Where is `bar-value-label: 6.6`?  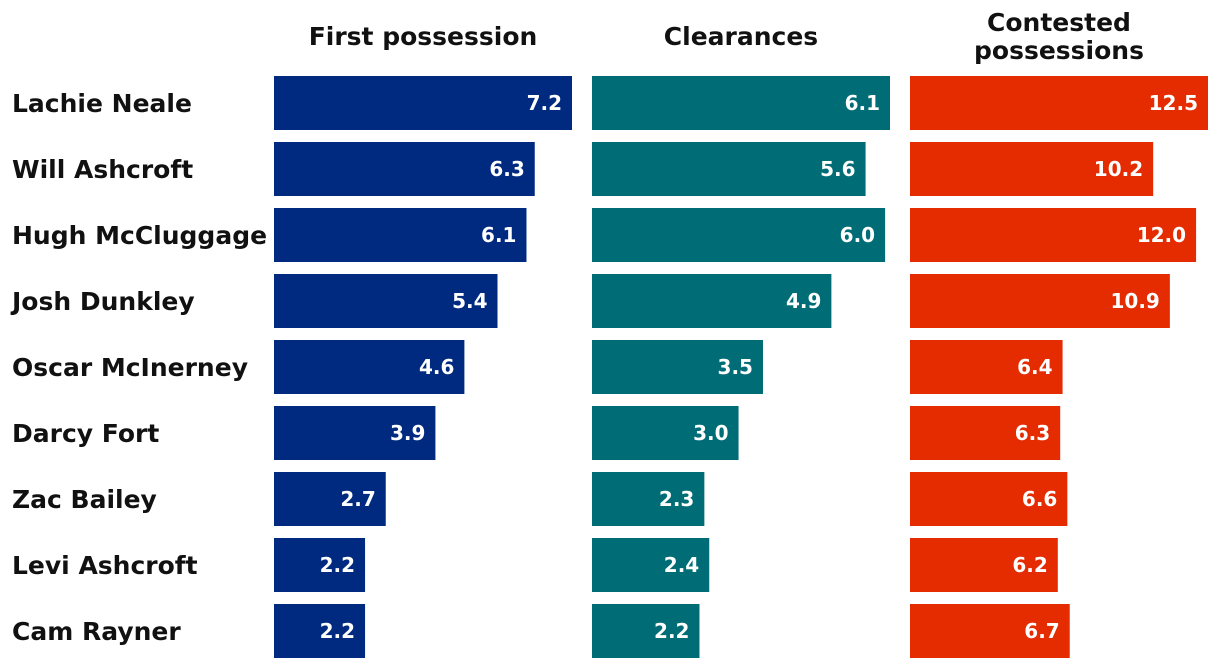 bar-value-label: 6.6 is located at coordinates (1039, 499).